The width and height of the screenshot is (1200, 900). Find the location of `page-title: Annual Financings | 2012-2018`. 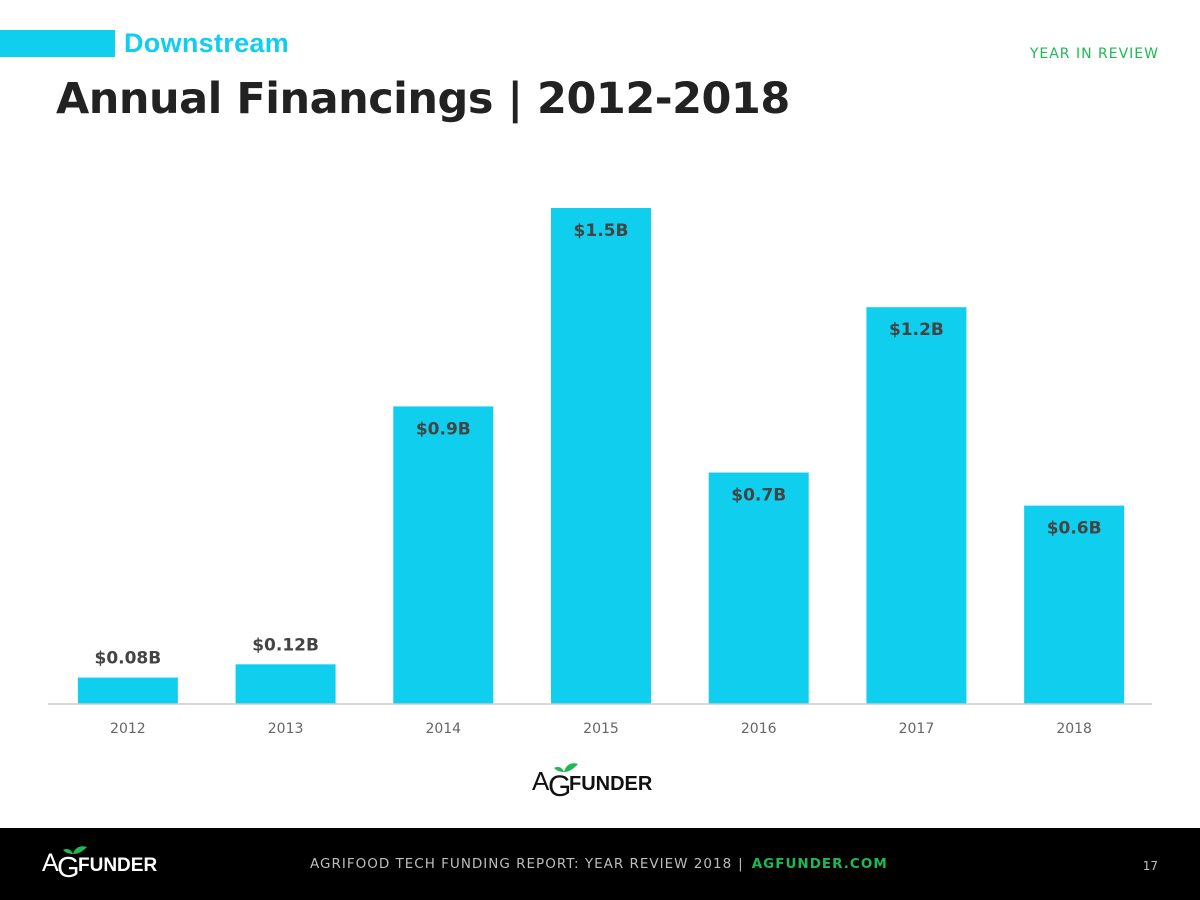

page-title: Annual Financings | 2012-2018 is located at coordinates (423, 99).